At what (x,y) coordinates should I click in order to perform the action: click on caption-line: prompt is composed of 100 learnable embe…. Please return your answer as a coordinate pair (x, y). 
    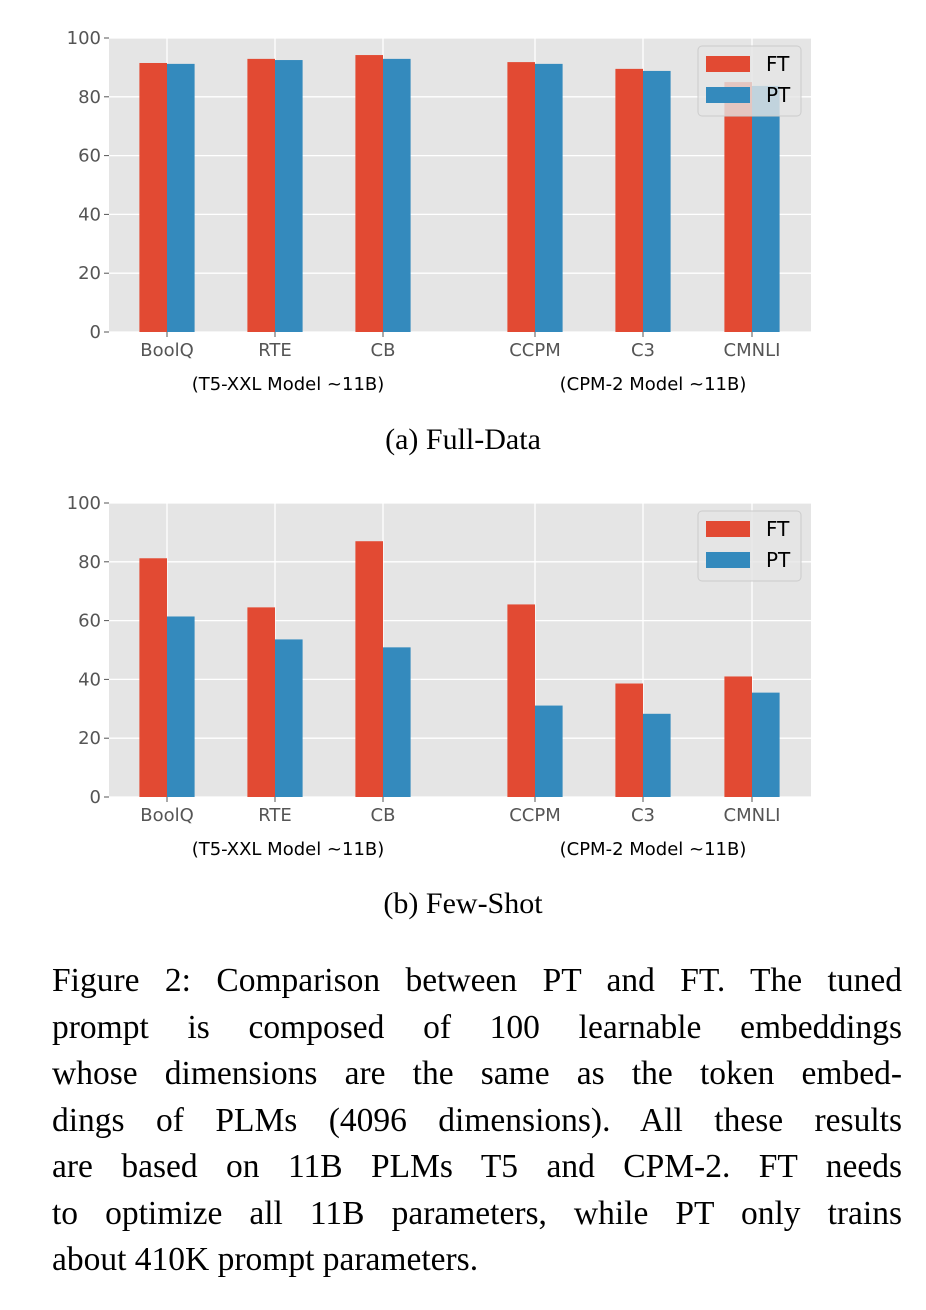
    Looking at the image, I should click on (477, 1027).